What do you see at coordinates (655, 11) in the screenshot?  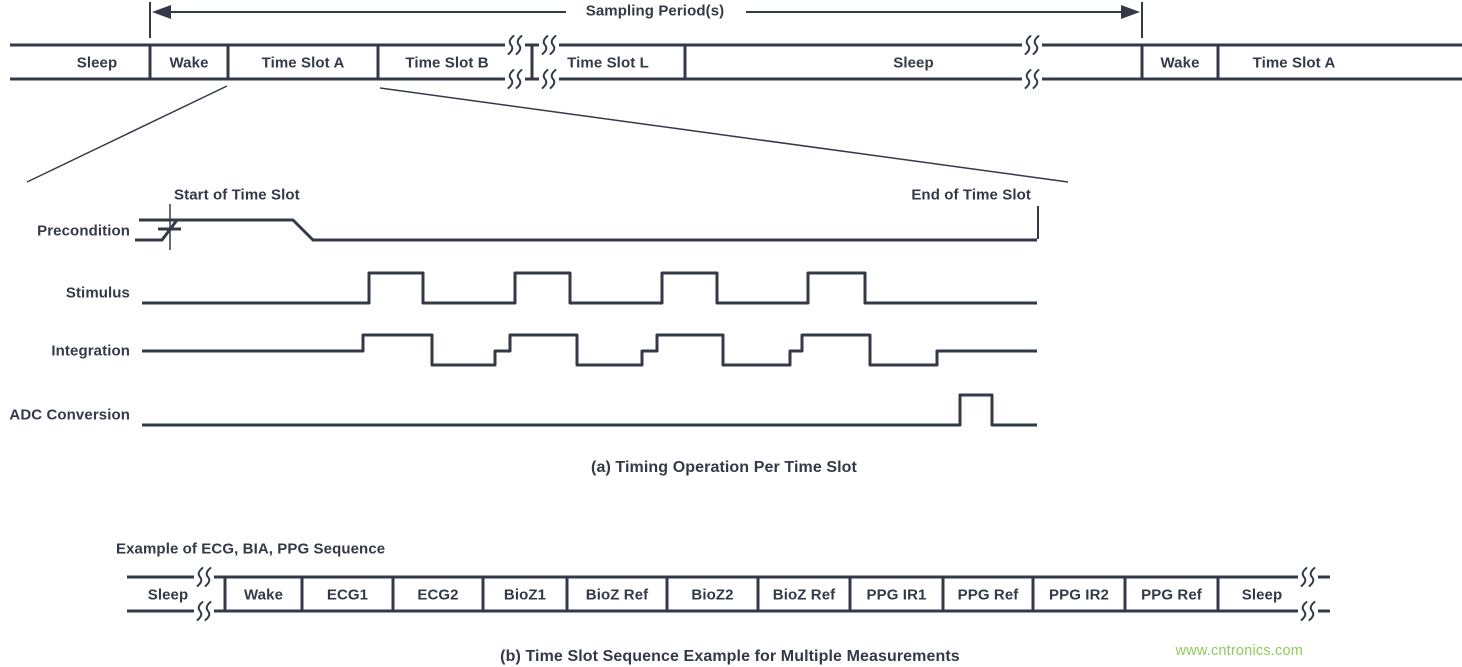 I see `sampling-period-label: Sampling Period(s)` at bounding box center [655, 11].